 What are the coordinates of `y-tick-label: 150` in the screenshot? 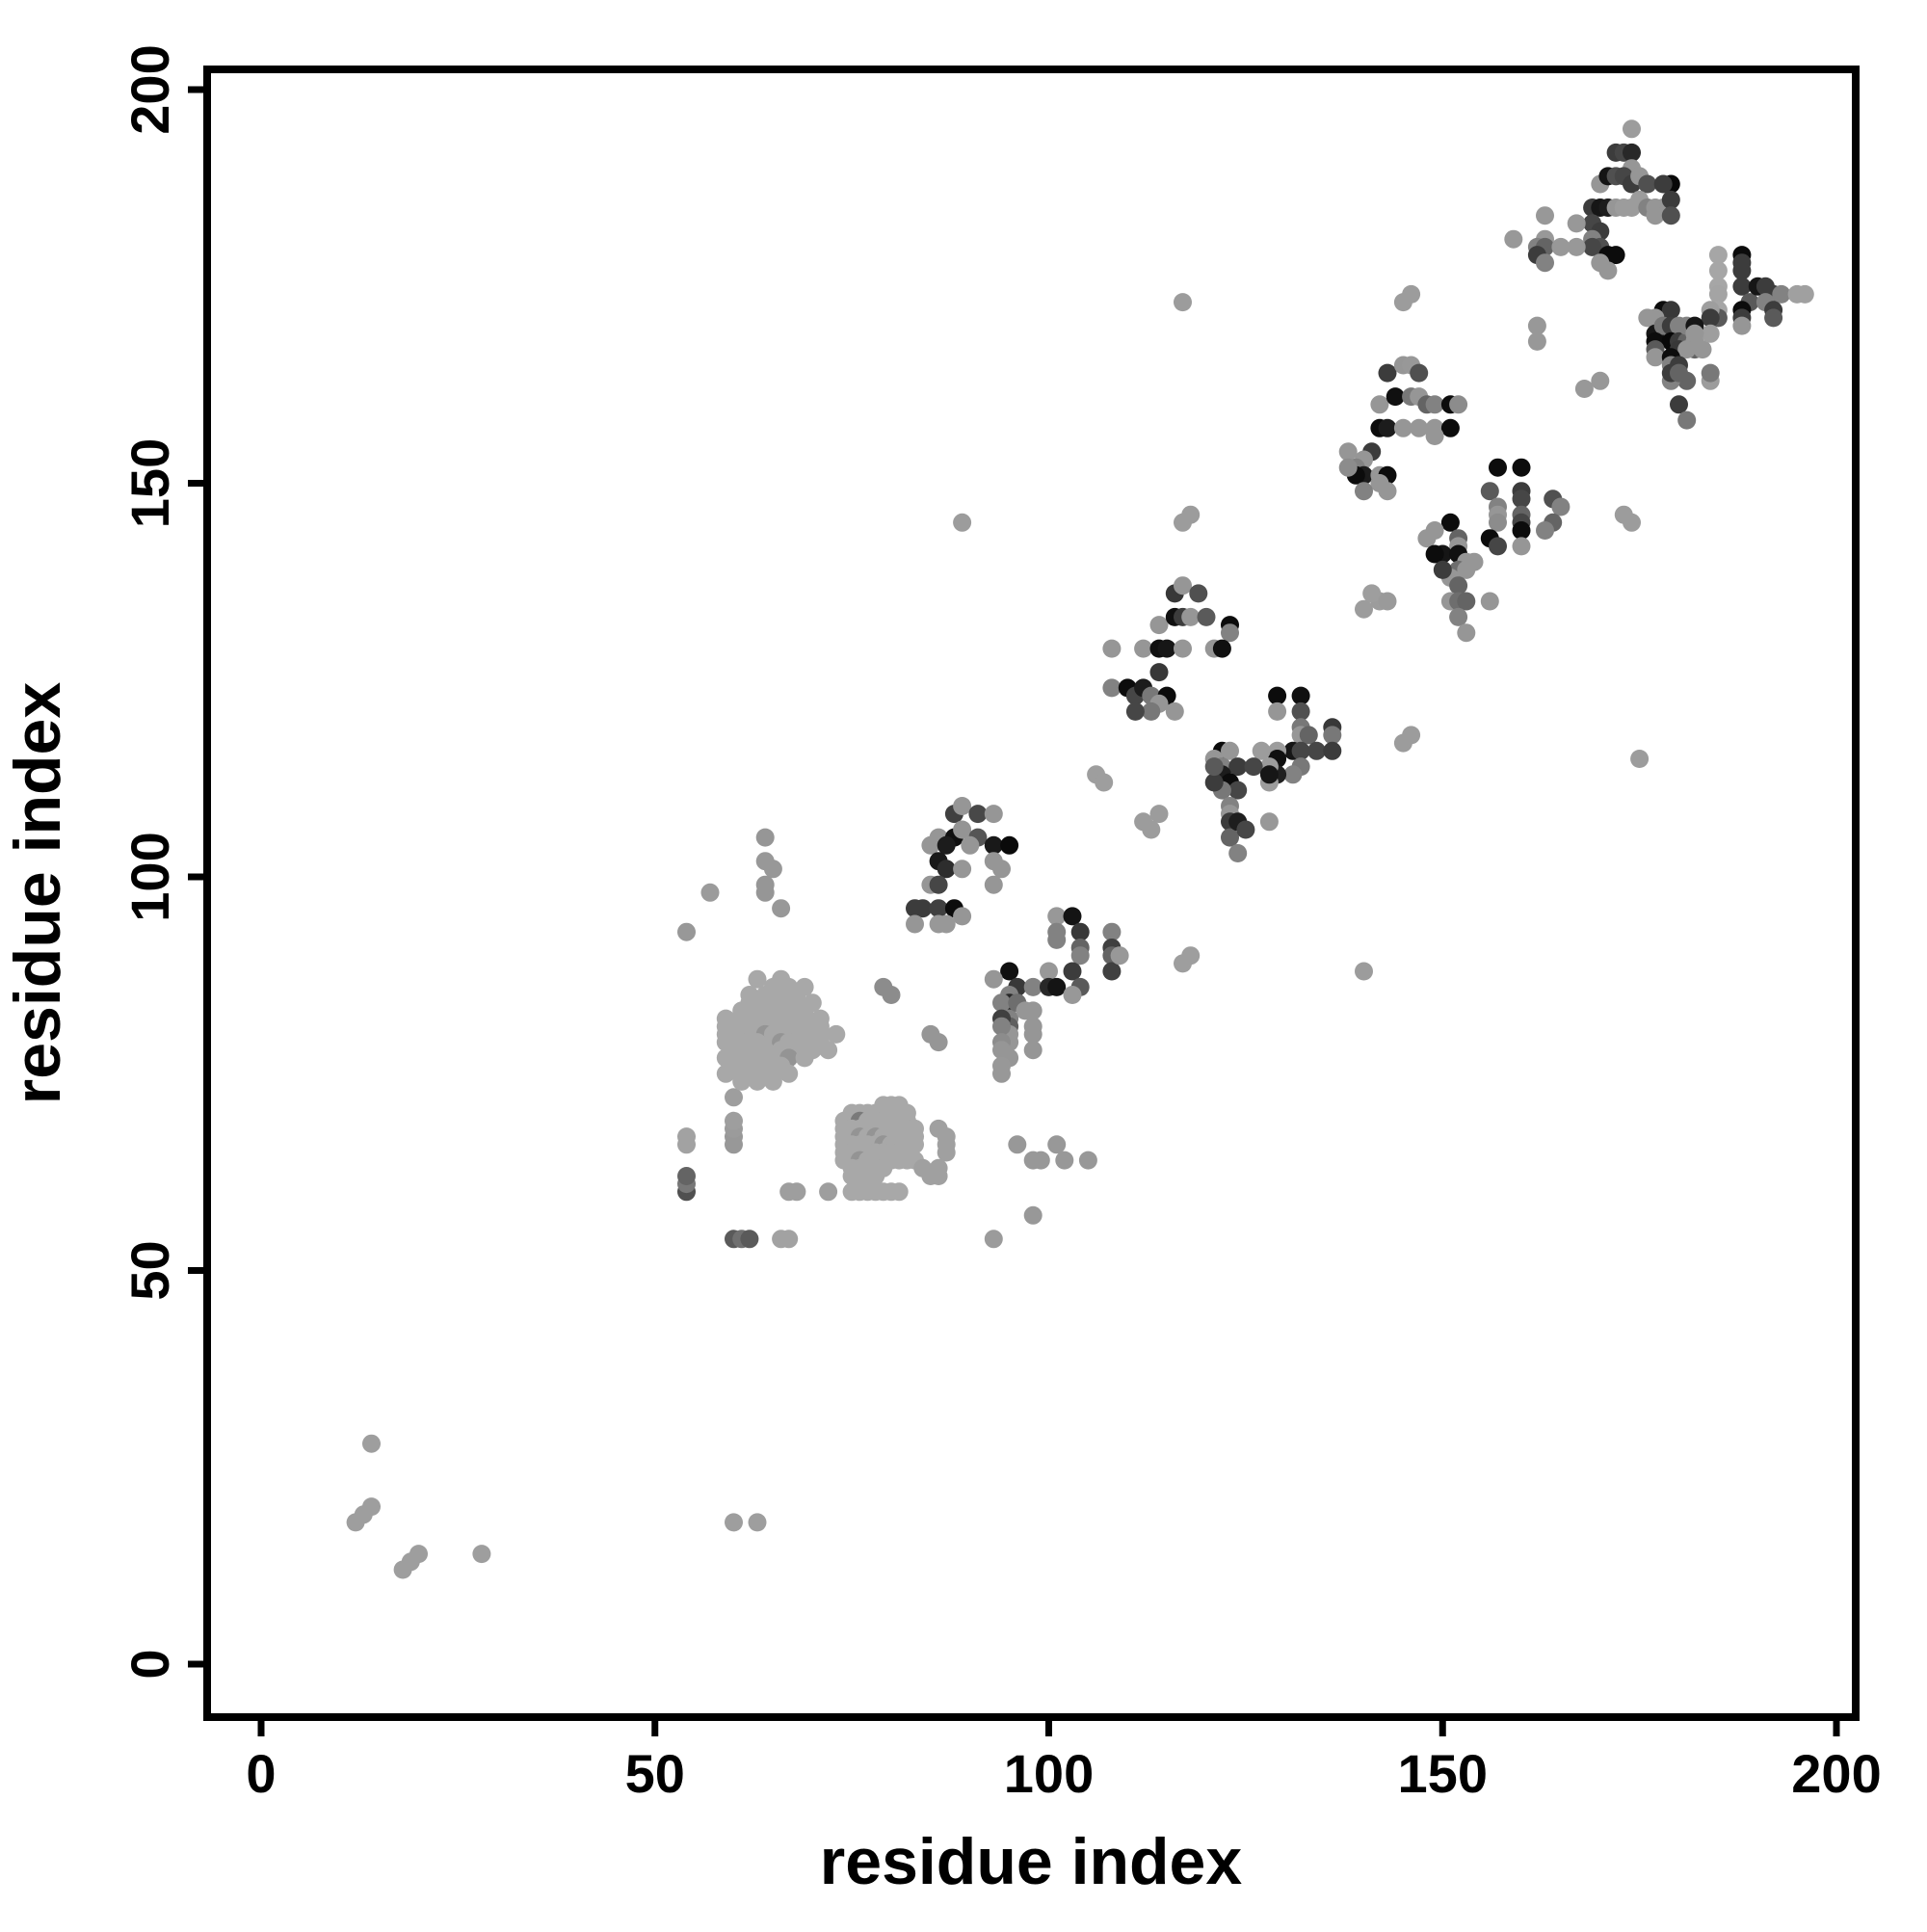 It's located at (149, 483).